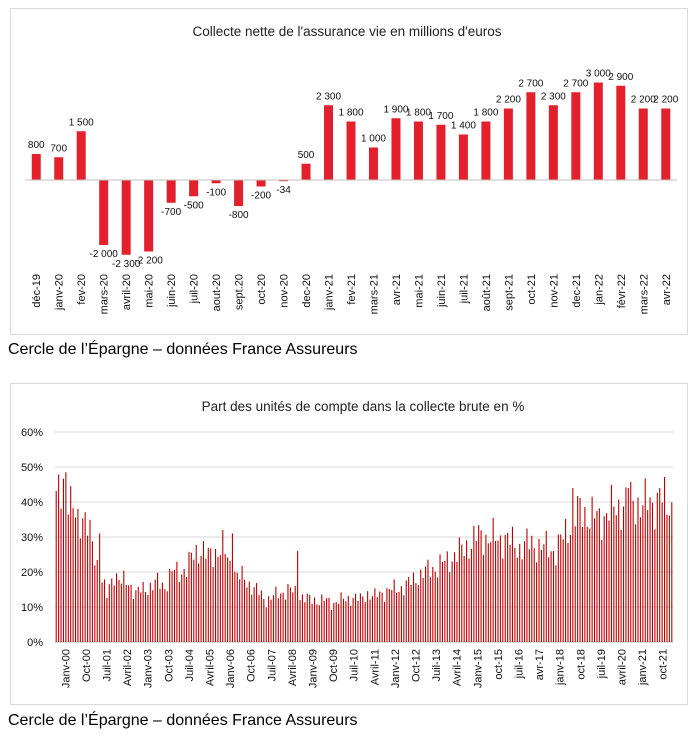 The width and height of the screenshot is (700, 750). What do you see at coordinates (231, 668) in the screenshot?
I see `x-tick-label: Janv-06` at bounding box center [231, 668].